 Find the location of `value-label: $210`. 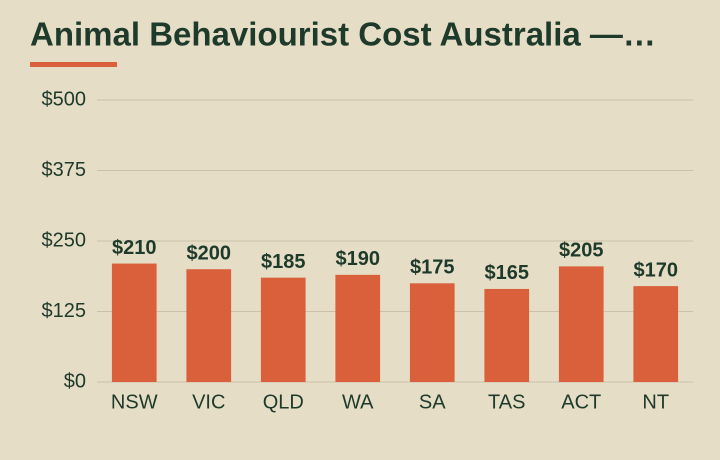

value-label: $210 is located at coordinates (134, 248).